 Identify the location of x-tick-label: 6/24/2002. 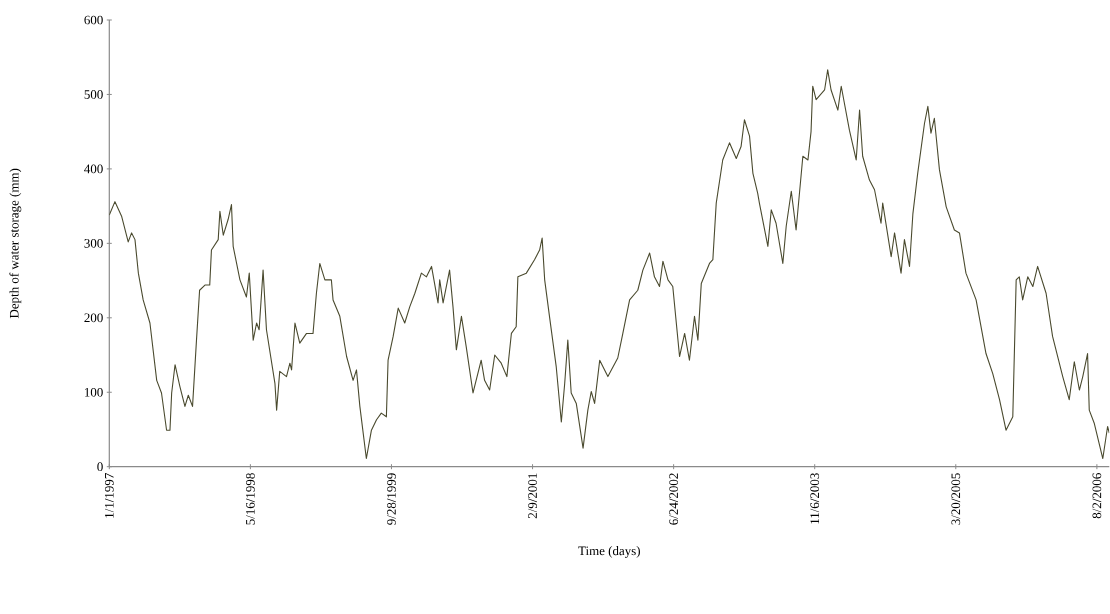
(673, 499).